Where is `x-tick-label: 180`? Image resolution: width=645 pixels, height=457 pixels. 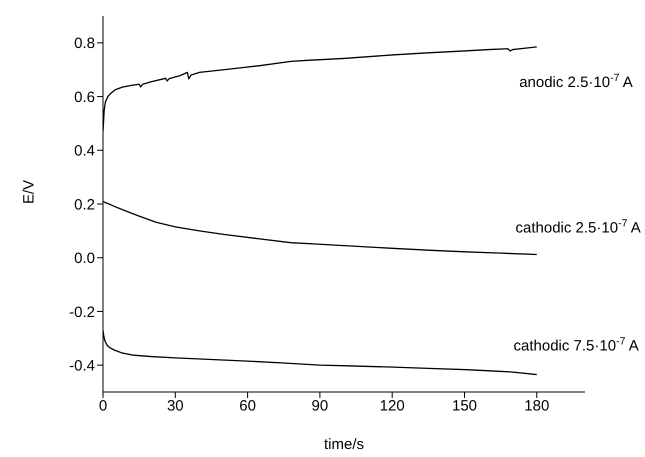
x-tick-label: 180 is located at coordinates (537, 406).